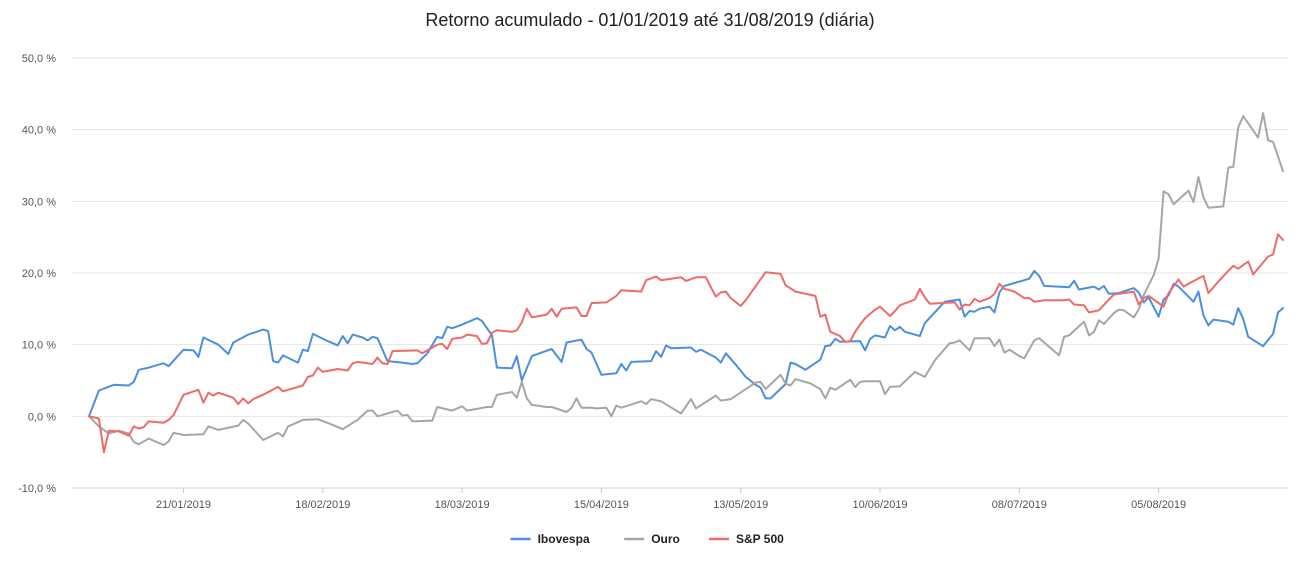  What do you see at coordinates (1019, 505) in the screenshot?
I see `x-tick-label: 08/07/2019` at bounding box center [1019, 505].